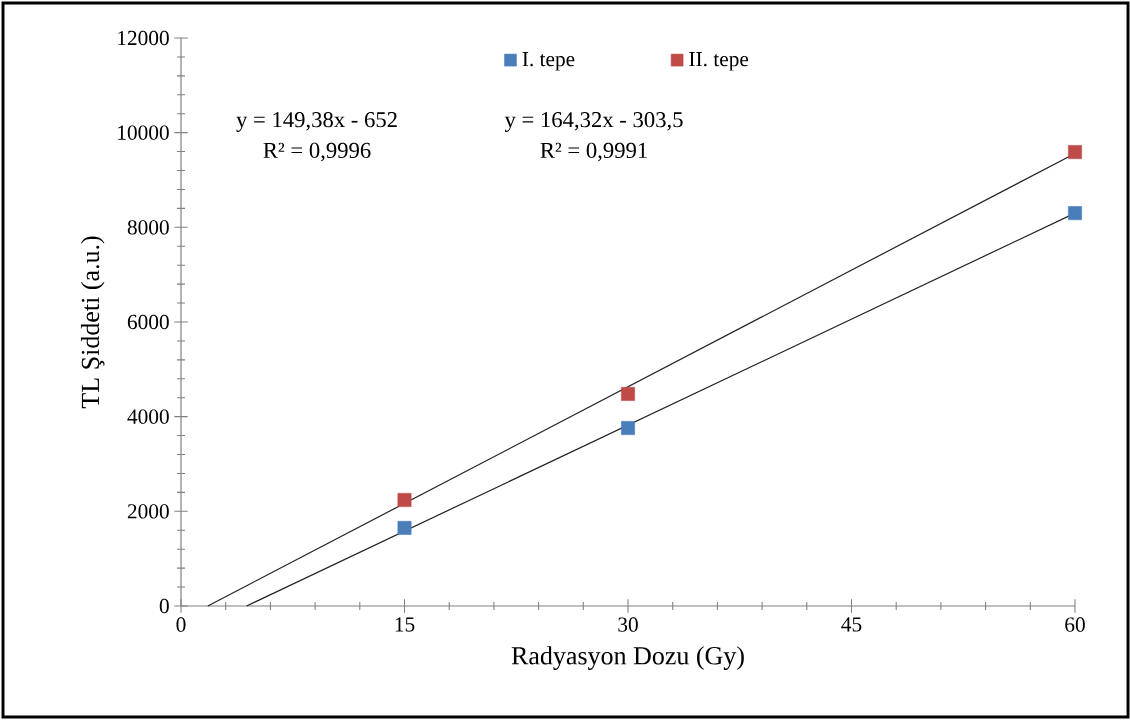  What do you see at coordinates (548, 61) in the screenshot?
I see `legend-label: I. tepe` at bounding box center [548, 61].